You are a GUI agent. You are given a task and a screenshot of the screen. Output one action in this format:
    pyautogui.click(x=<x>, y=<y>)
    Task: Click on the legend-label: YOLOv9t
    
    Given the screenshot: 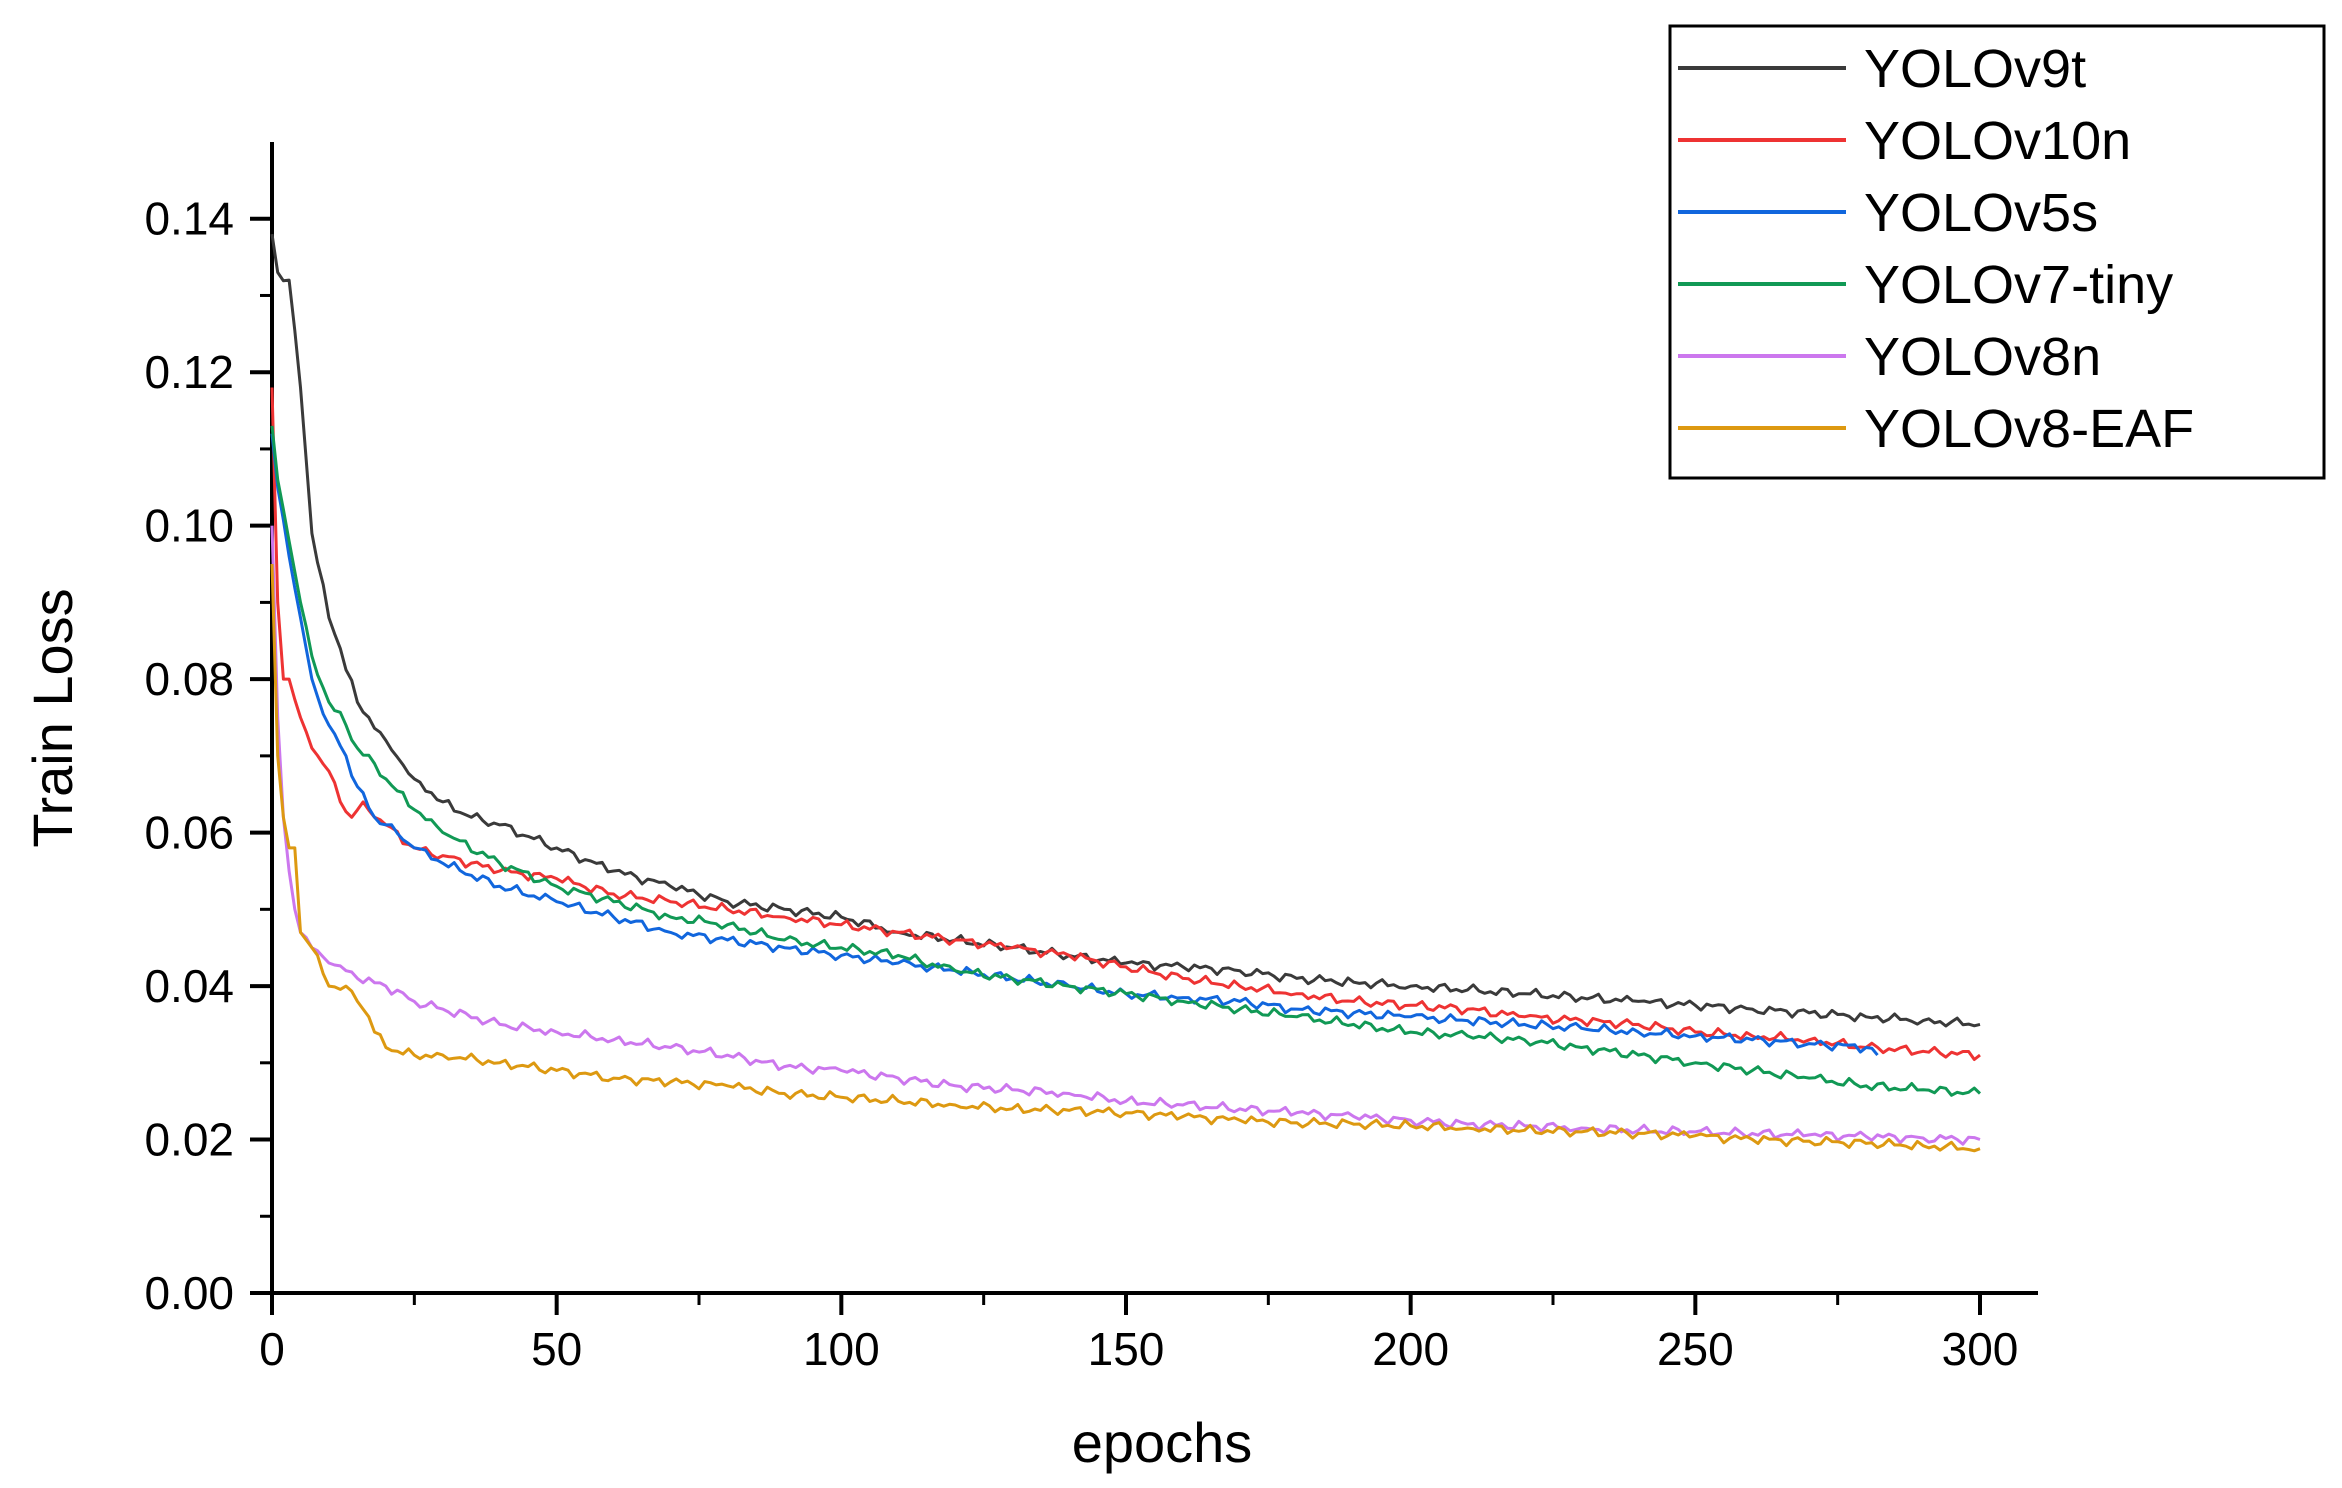 What is the action you would take?
    pyautogui.click(x=1975, y=69)
    